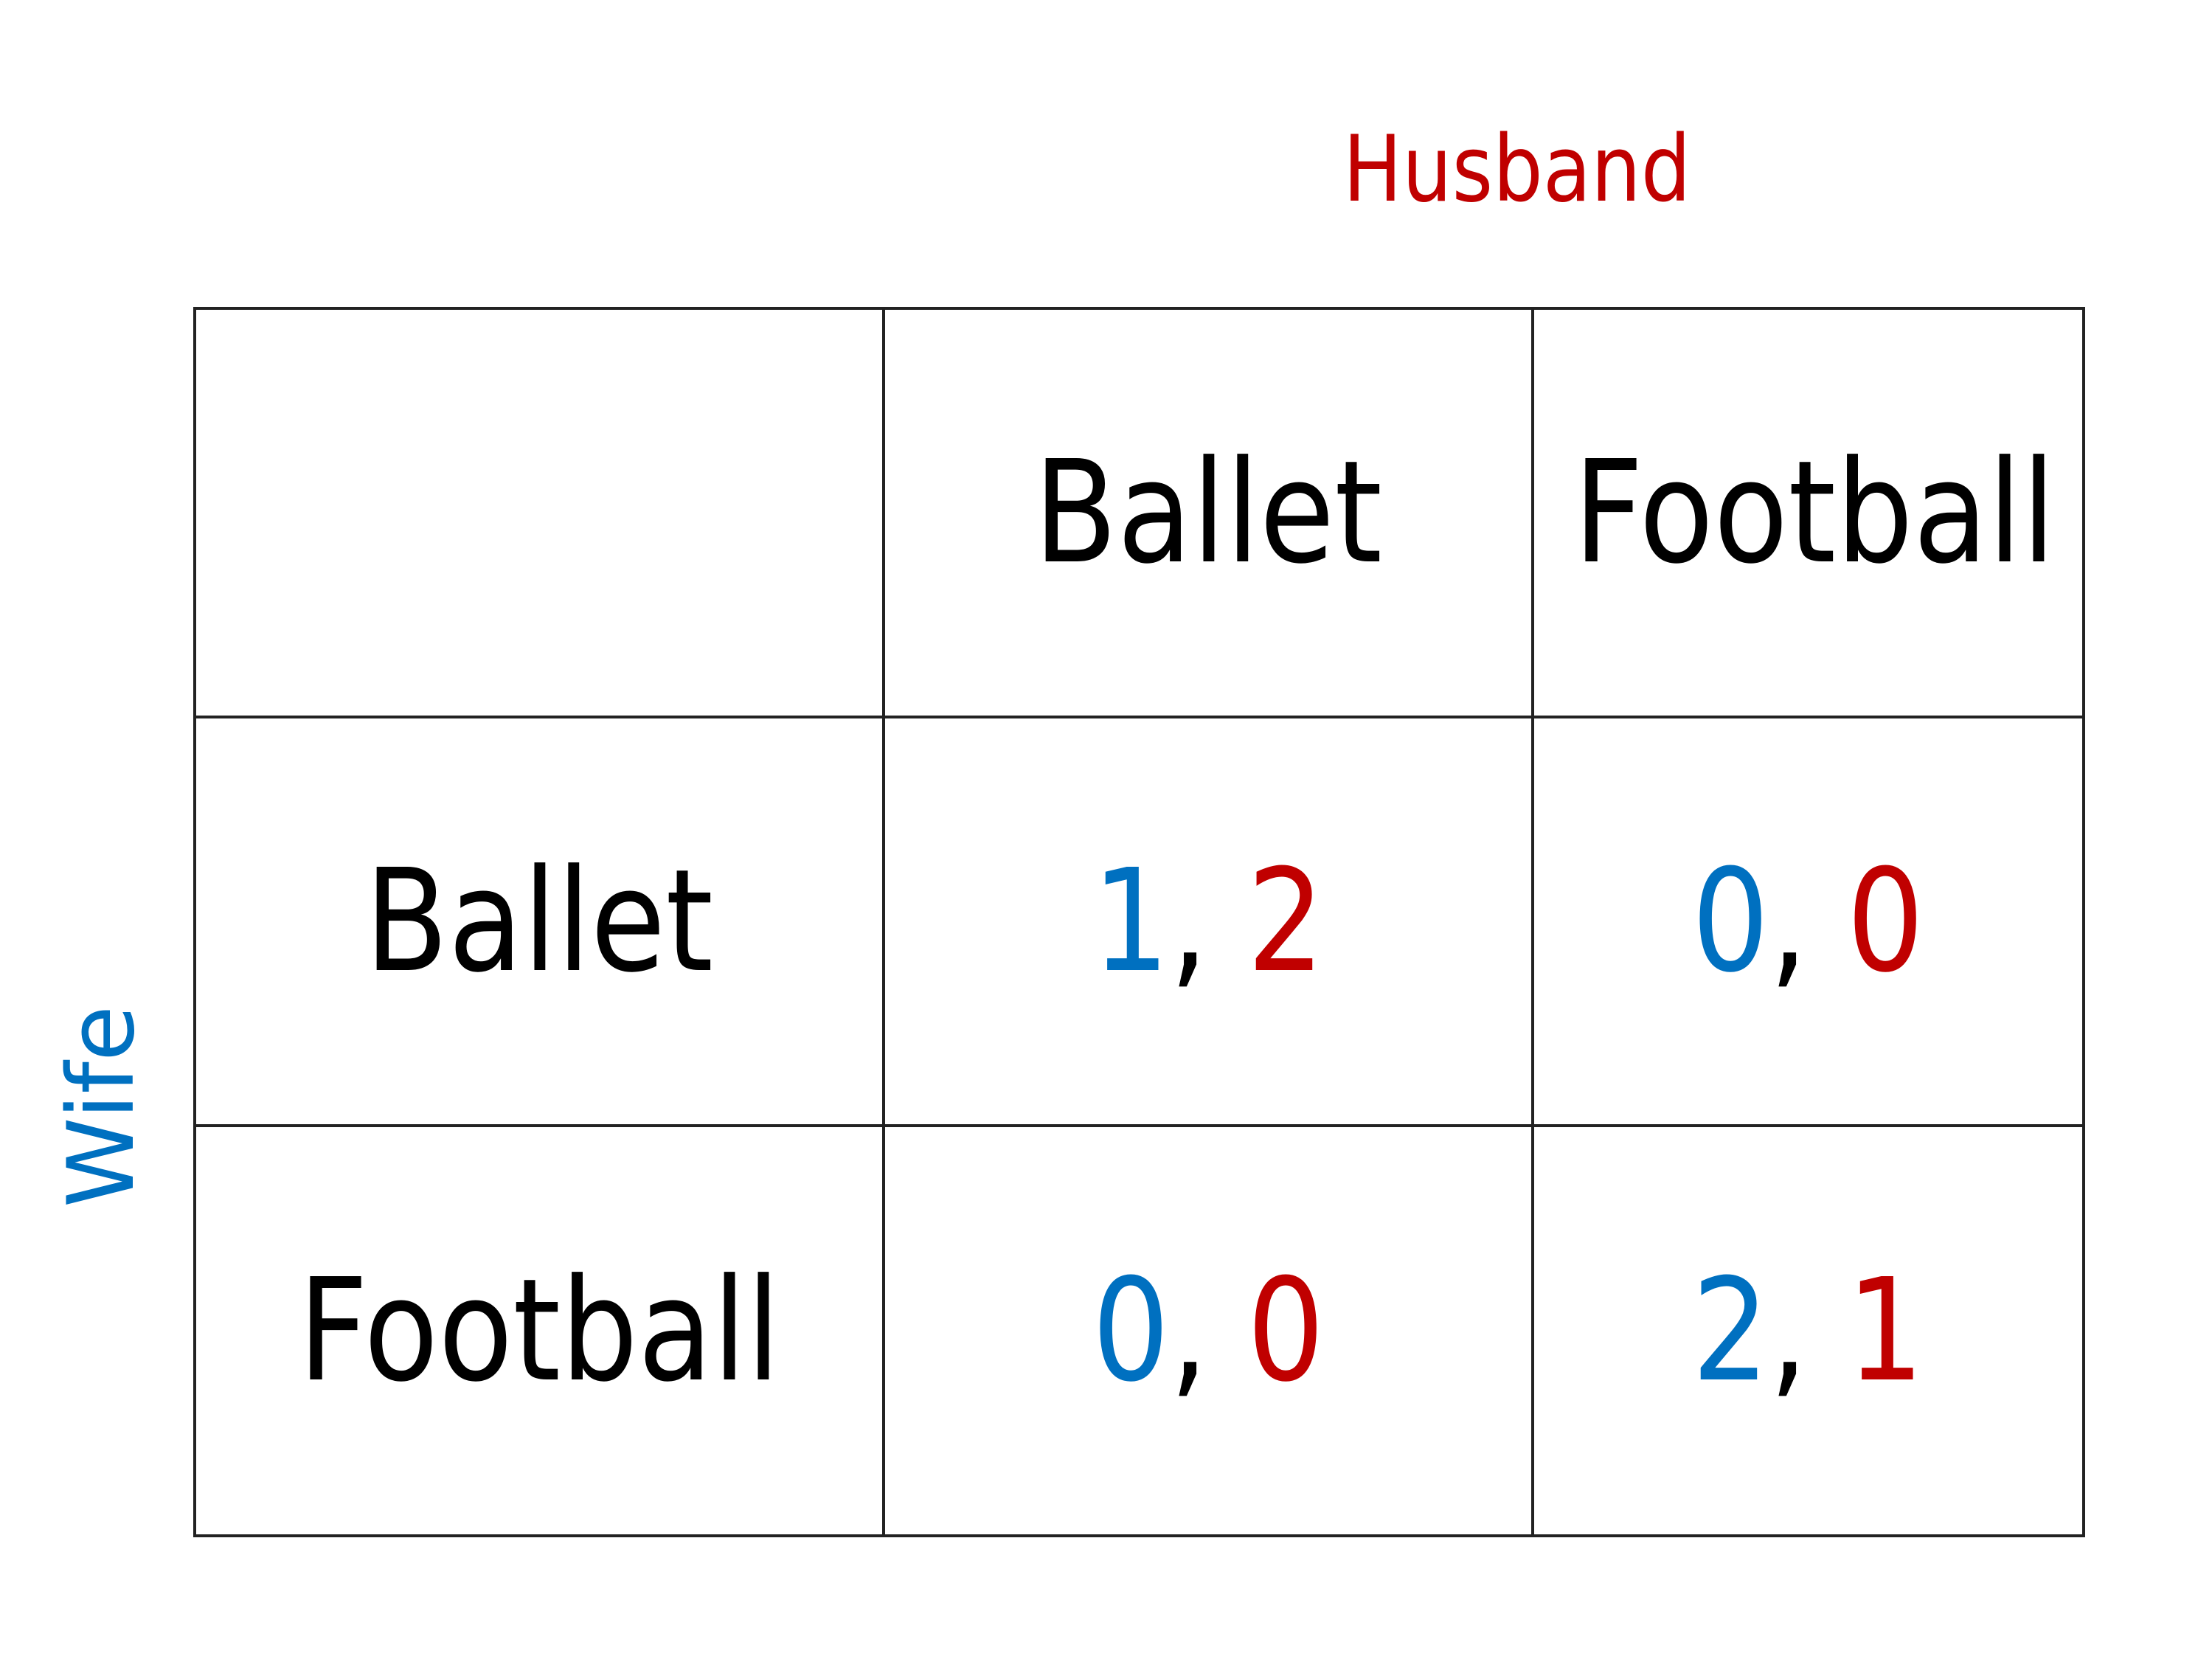  What do you see at coordinates (1886, 1330) in the screenshot?
I see `husband-payoff: 1` at bounding box center [1886, 1330].